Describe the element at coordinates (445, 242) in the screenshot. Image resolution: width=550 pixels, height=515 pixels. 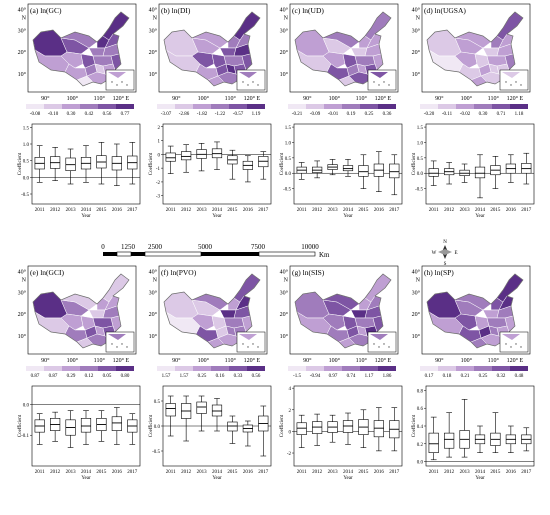
I see `compass-n: N` at that location.